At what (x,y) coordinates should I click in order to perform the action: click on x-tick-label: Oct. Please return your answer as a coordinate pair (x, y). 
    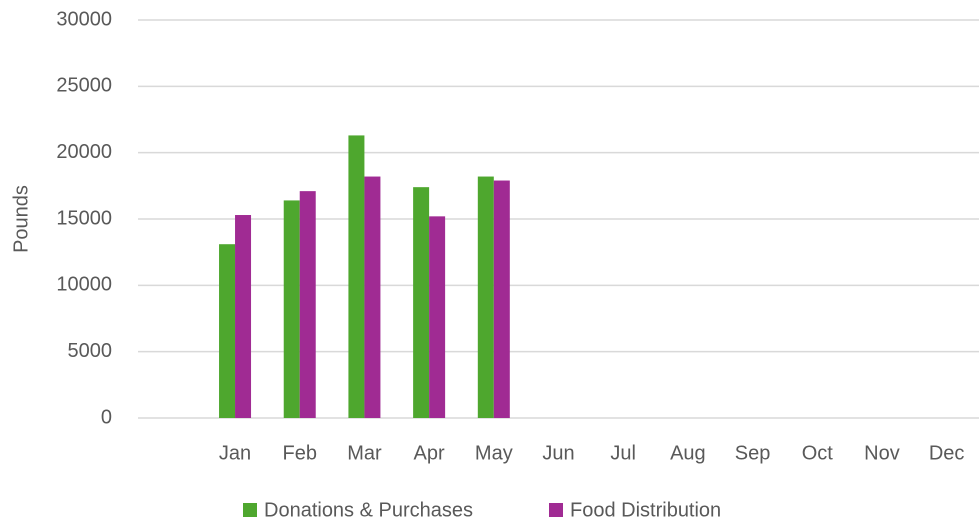
    Looking at the image, I should click on (818, 453).